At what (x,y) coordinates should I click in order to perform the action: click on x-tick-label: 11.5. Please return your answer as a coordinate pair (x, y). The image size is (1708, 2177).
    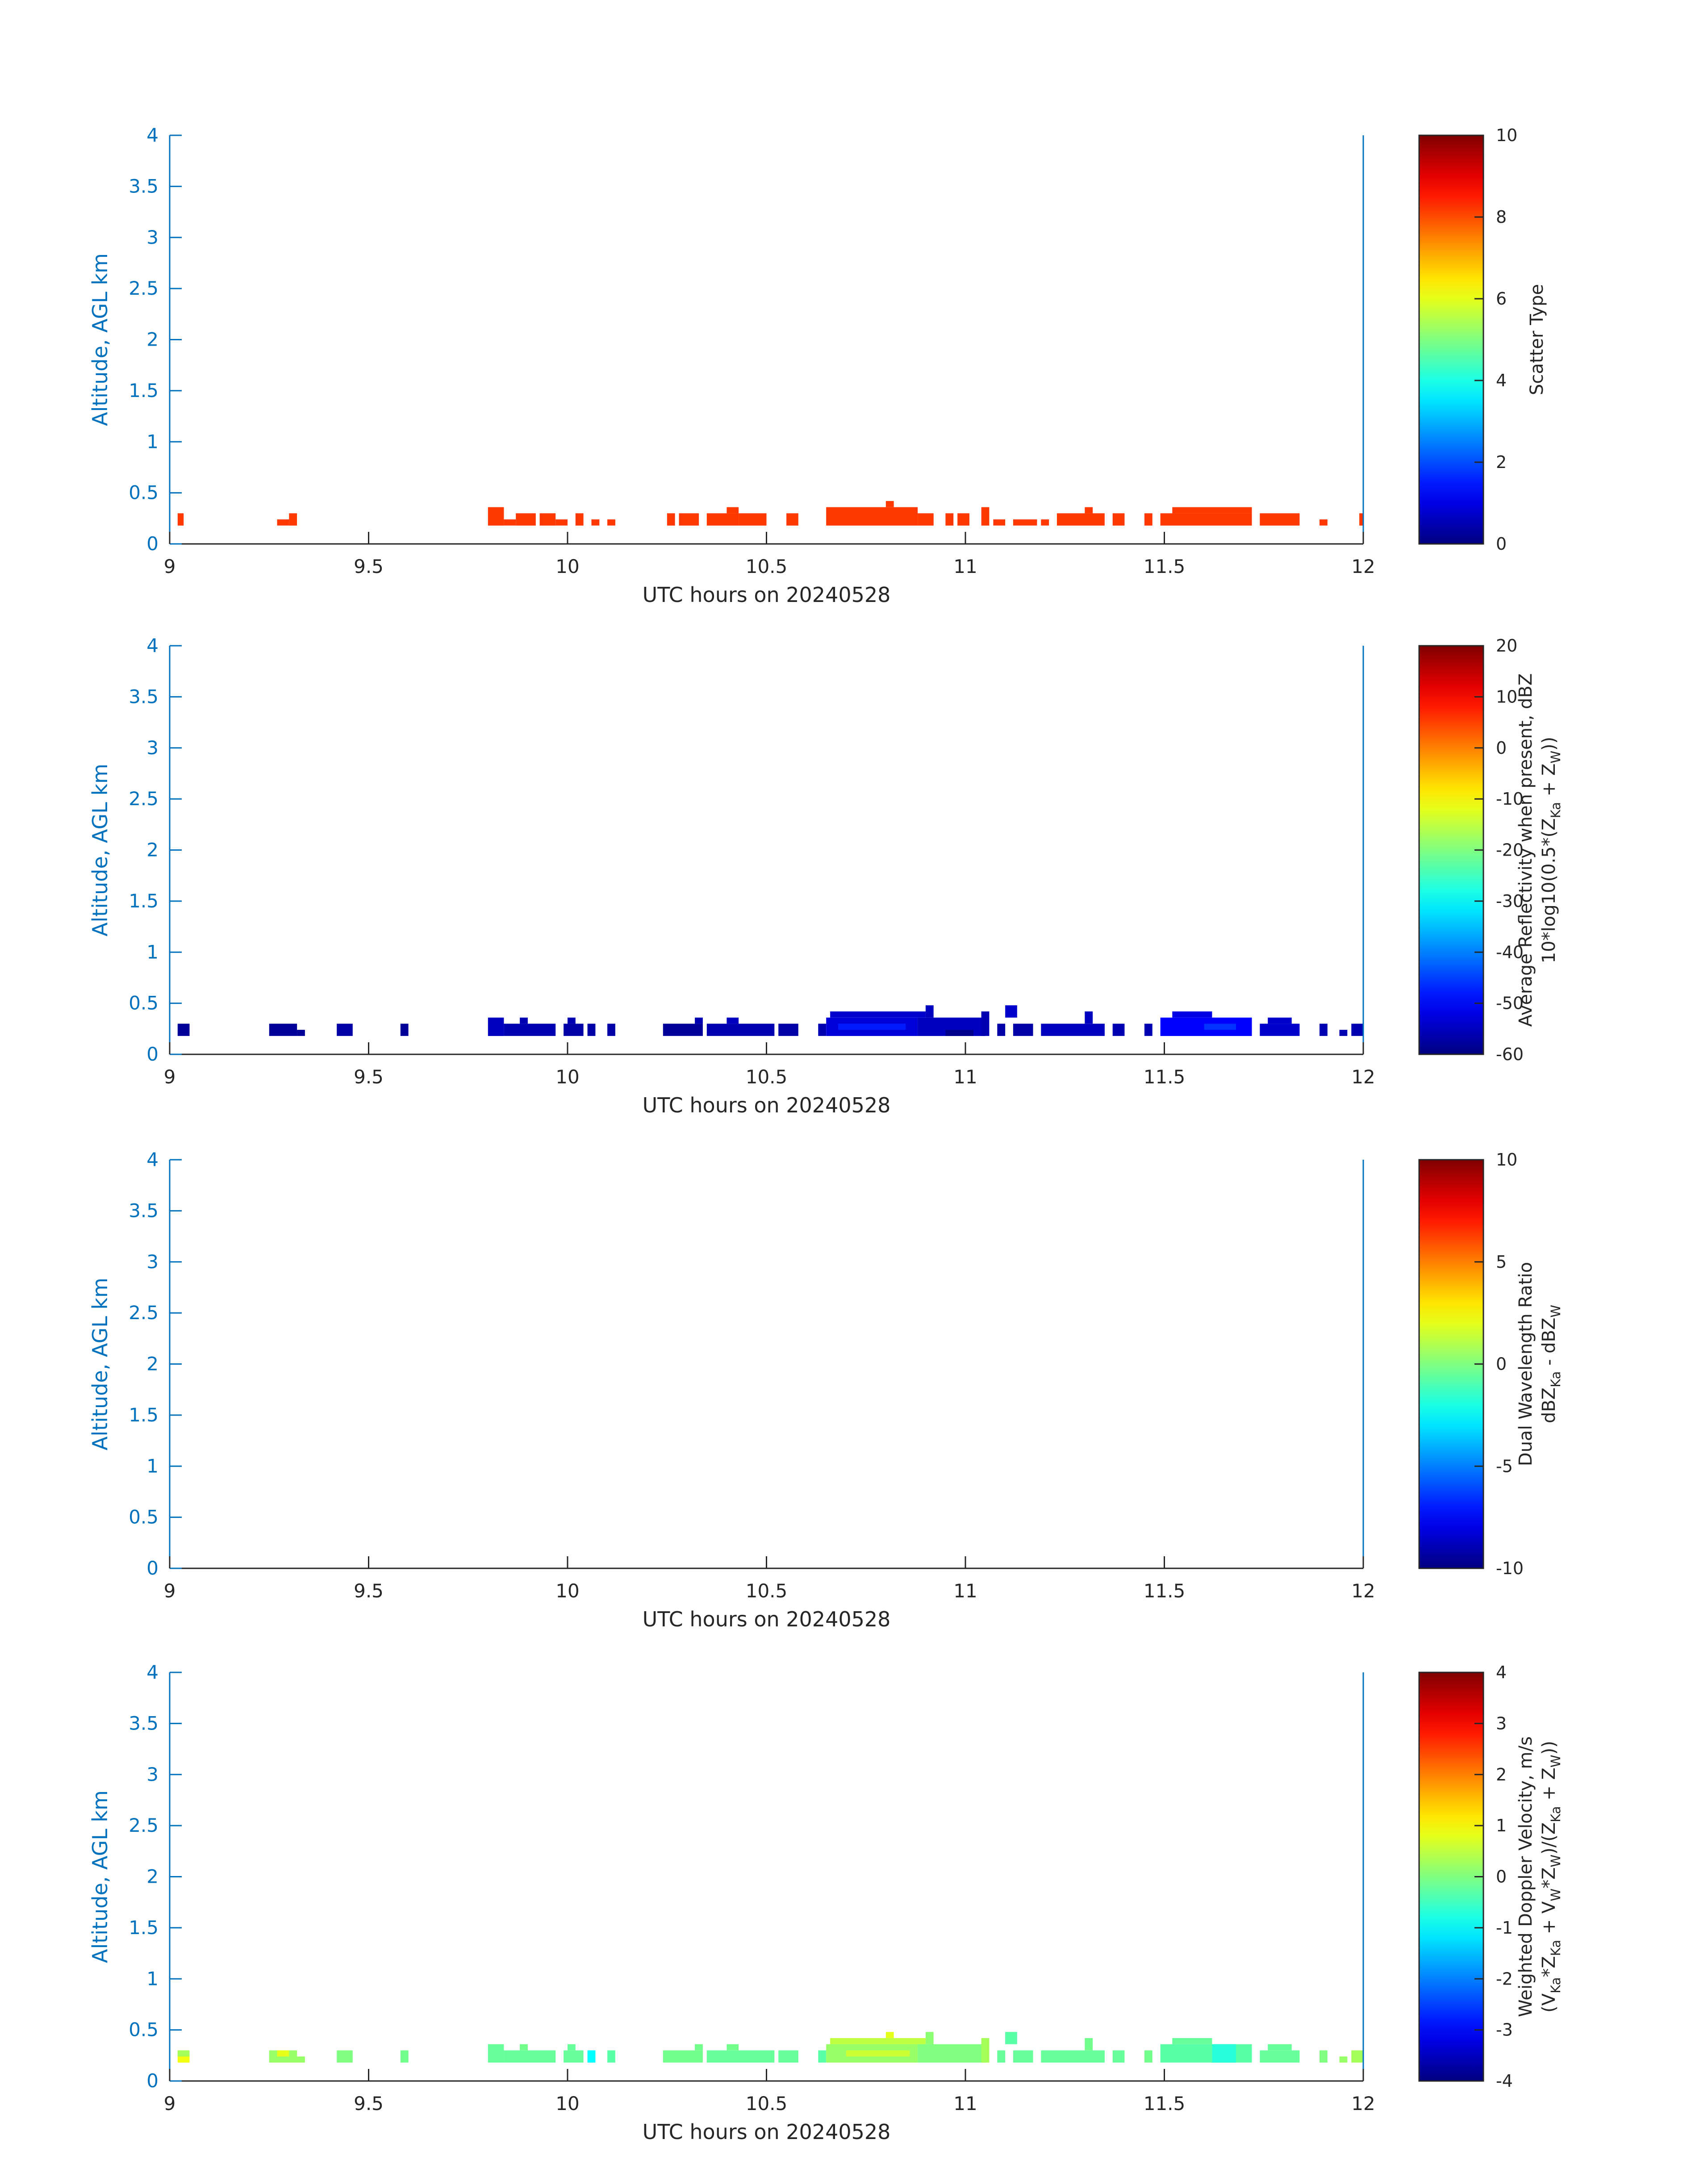
    Looking at the image, I should click on (1165, 1591).